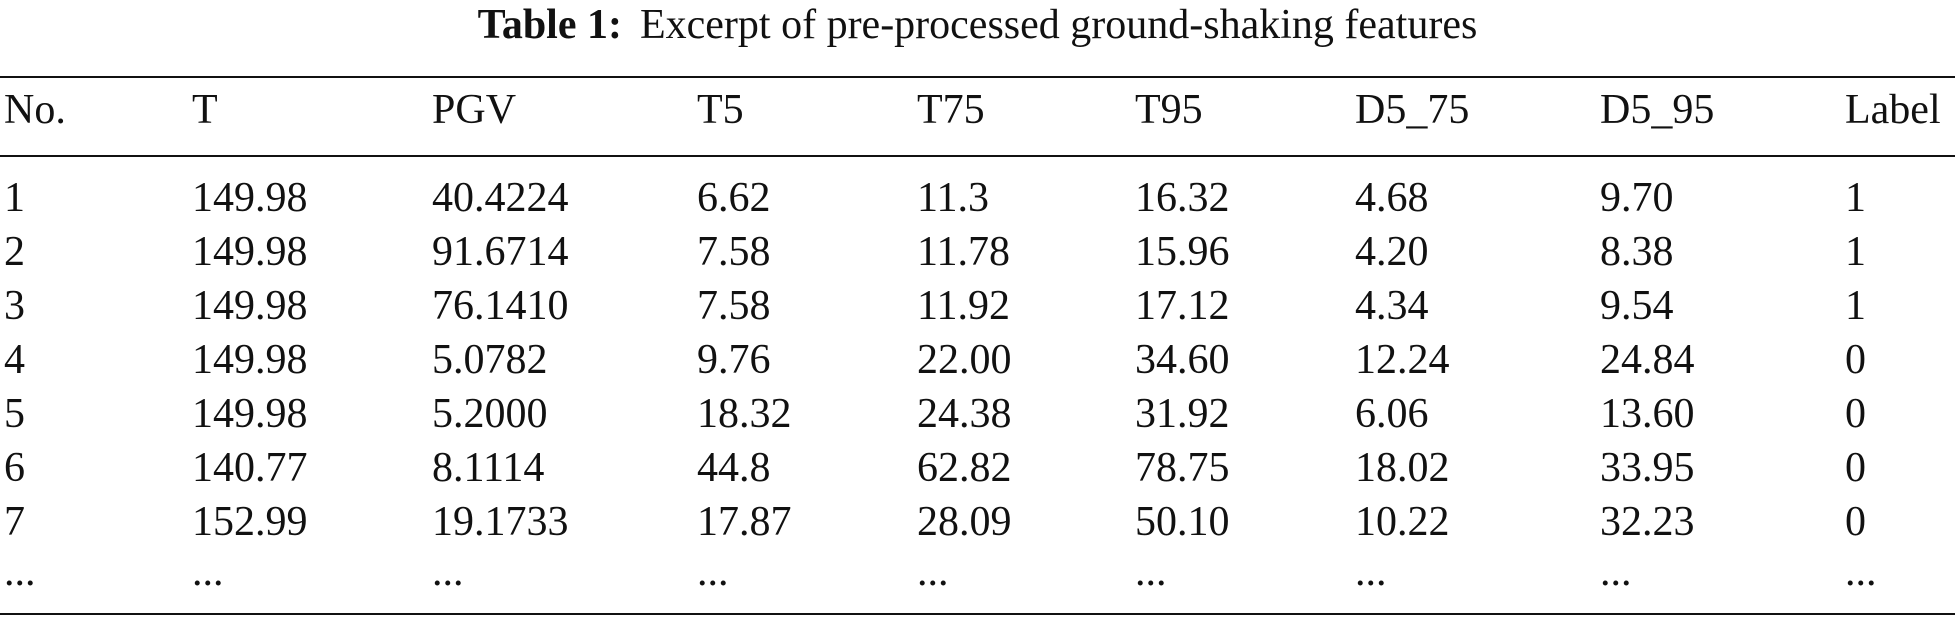 The width and height of the screenshot is (1955, 619). Describe the element at coordinates (250, 468) in the screenshot. I see `table-cell: 140.77` at that location.